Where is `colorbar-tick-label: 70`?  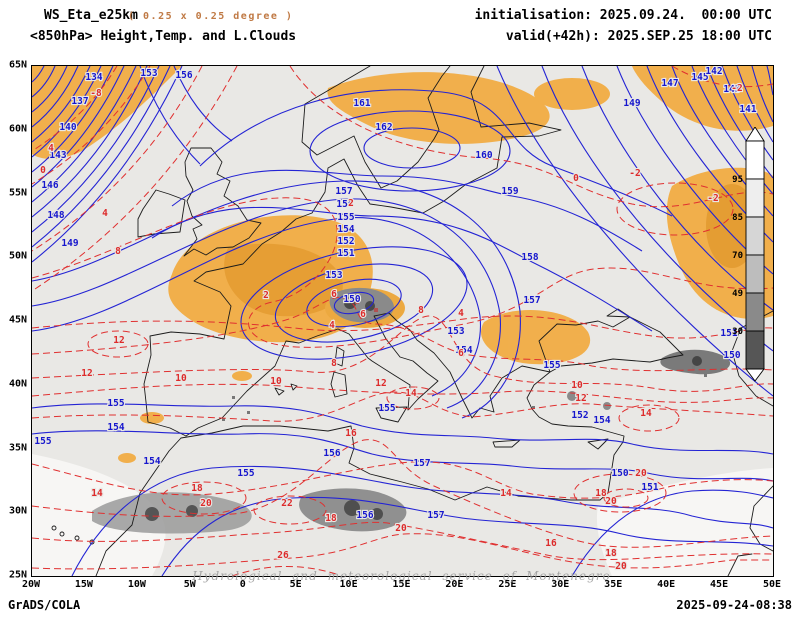
colorbar-tick-label: 70 is located at coordinates (737, 256).